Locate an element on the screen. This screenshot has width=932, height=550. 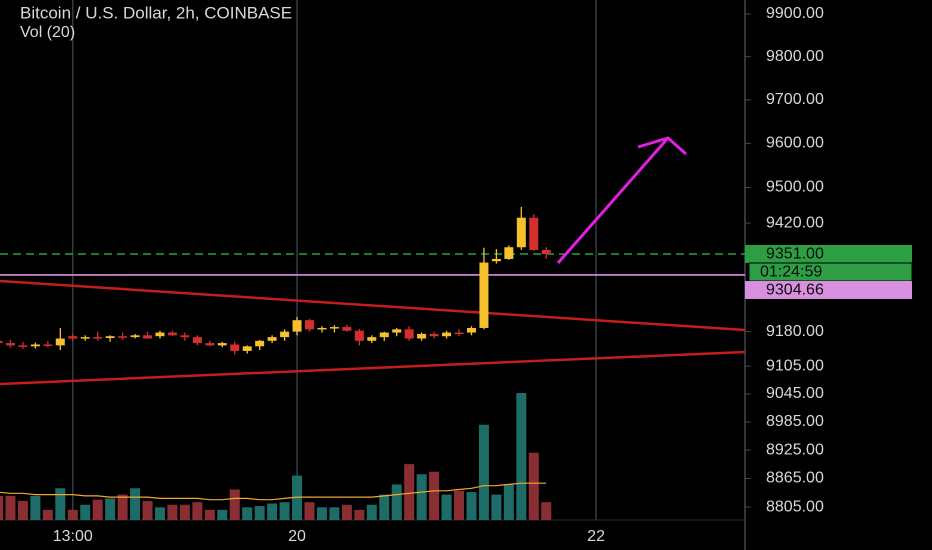
y-tick-label: 8925.00 is located at coordinates (795, 449).